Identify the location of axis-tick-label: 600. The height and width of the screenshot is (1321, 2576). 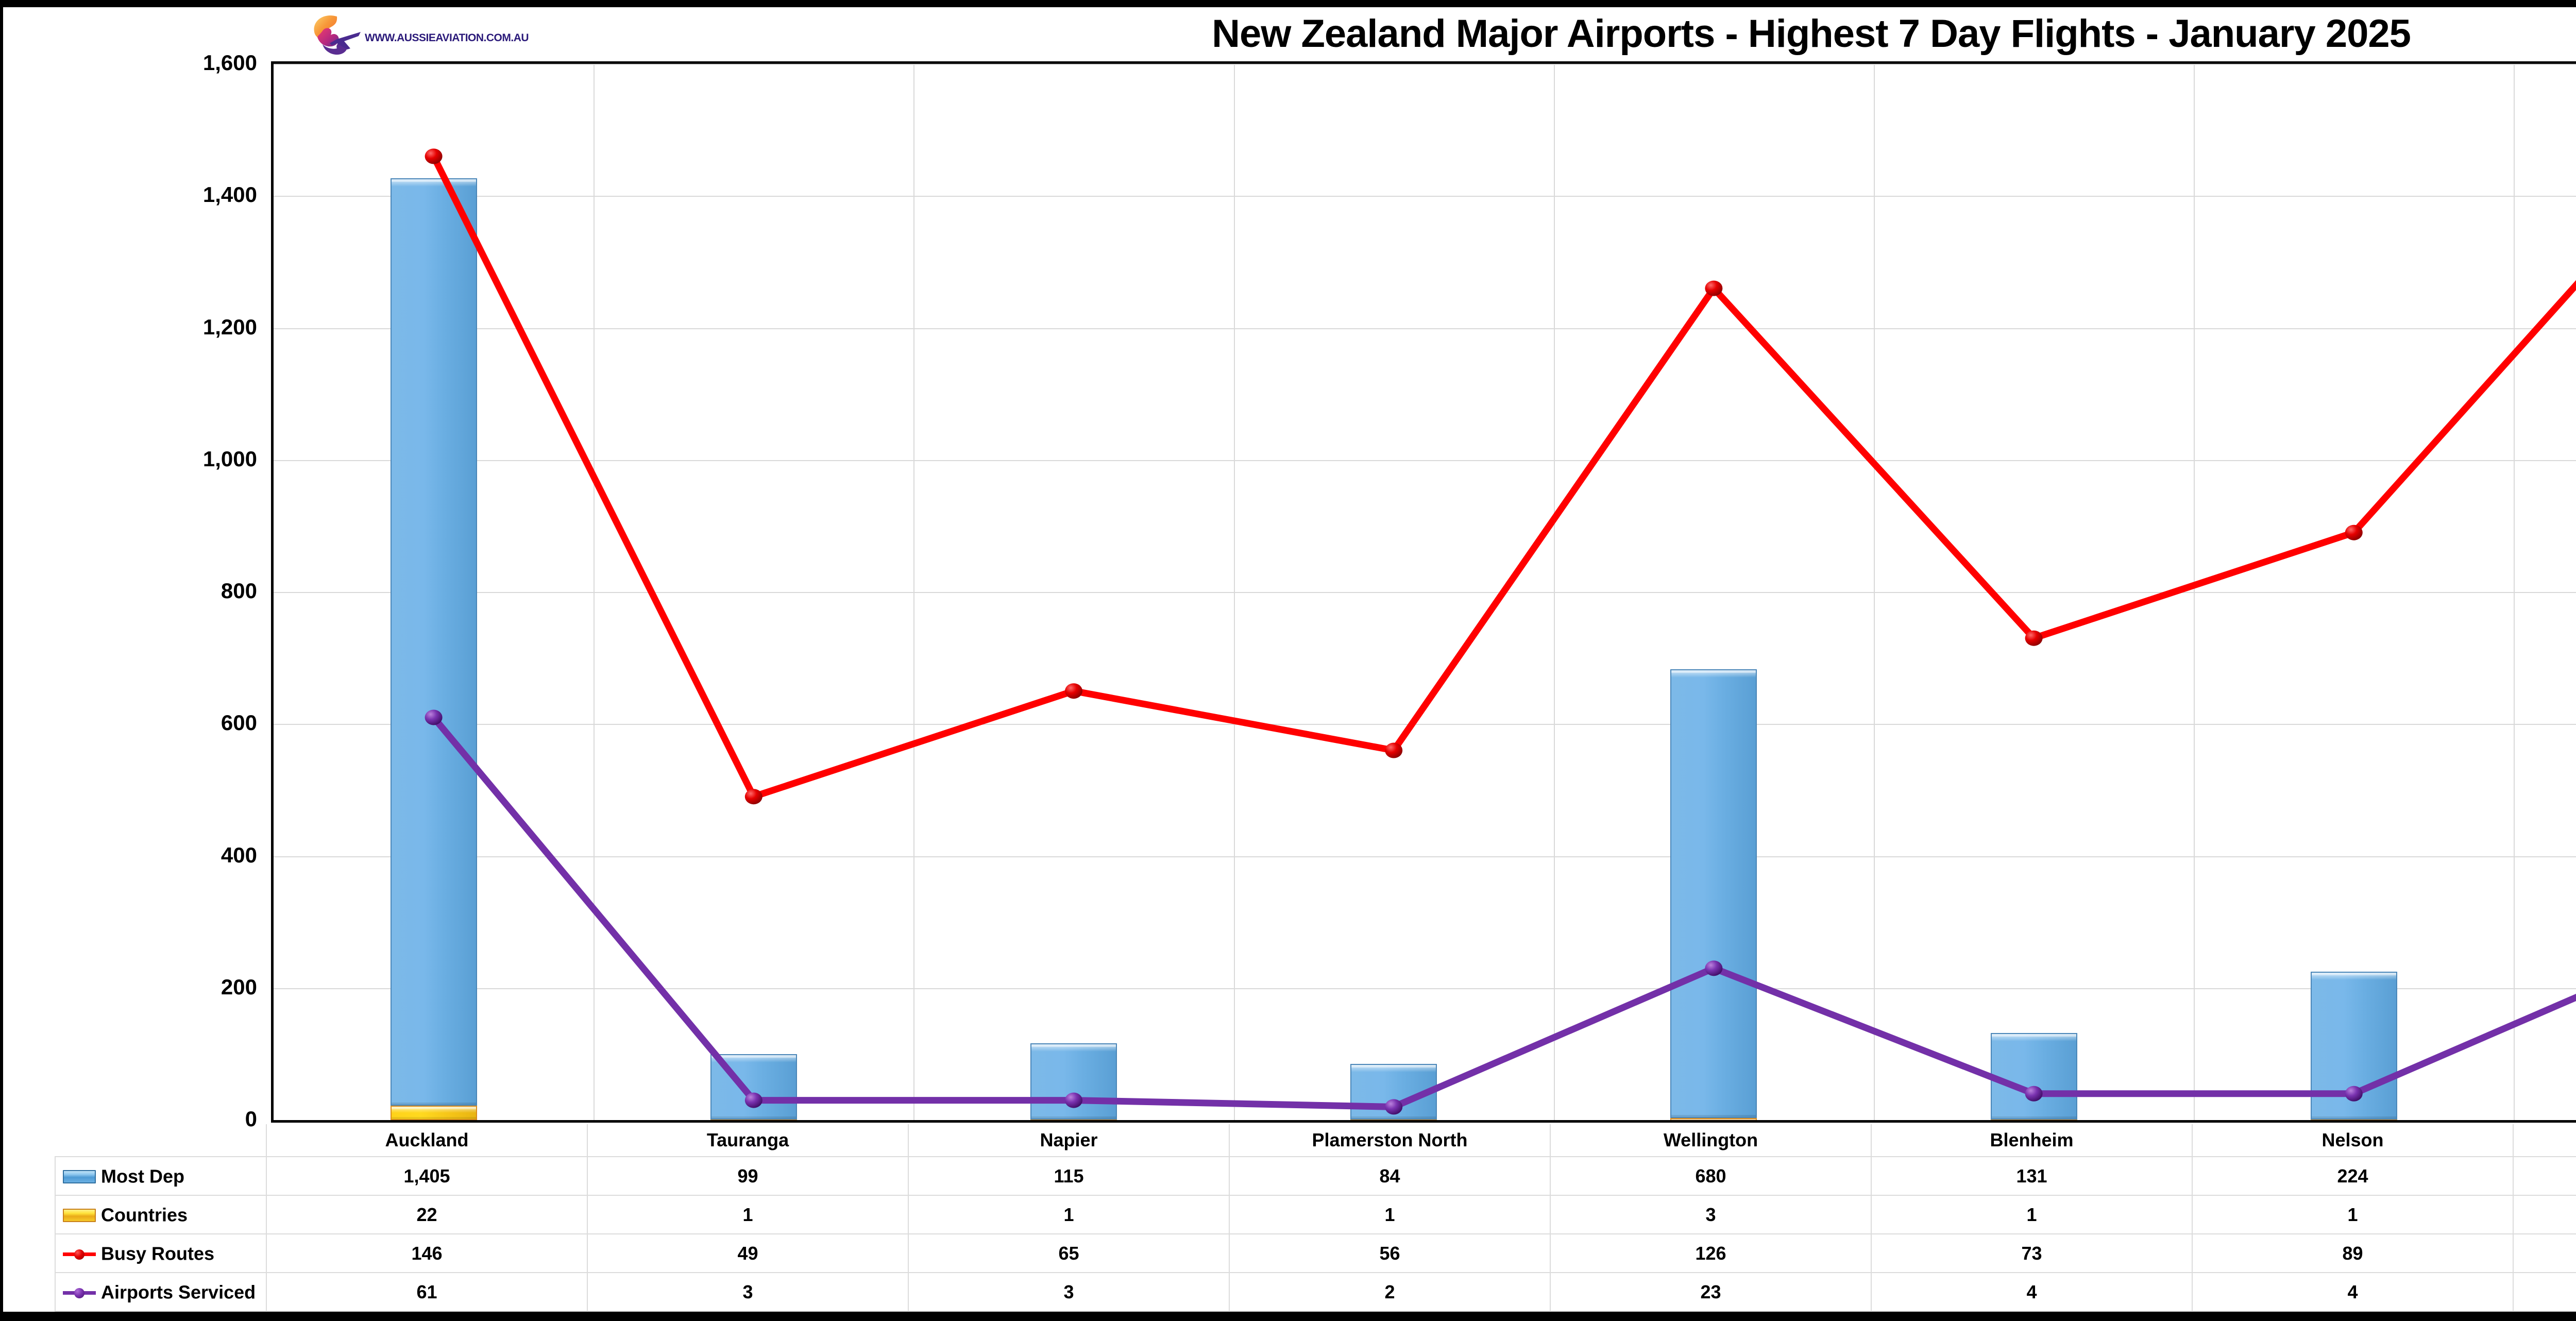
(239, 722).